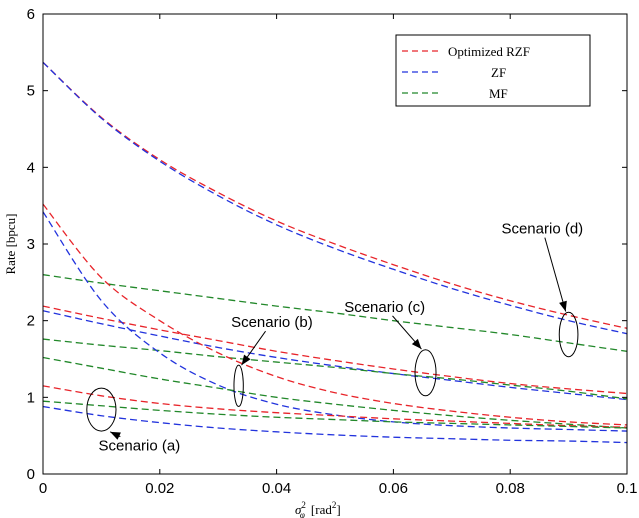 The image size is (639, 518). What do you see at coordinates (238, 386) in the screenshot?
I see `scenario-b-ellipse` at bounding box center [238, 386].